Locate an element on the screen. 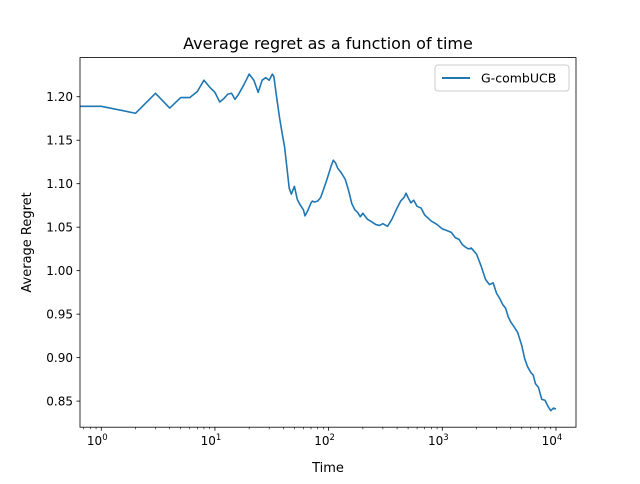 The height and width of the screenshot is (484, 640). legend: G-combUCB is located at coordinates (502, 78).